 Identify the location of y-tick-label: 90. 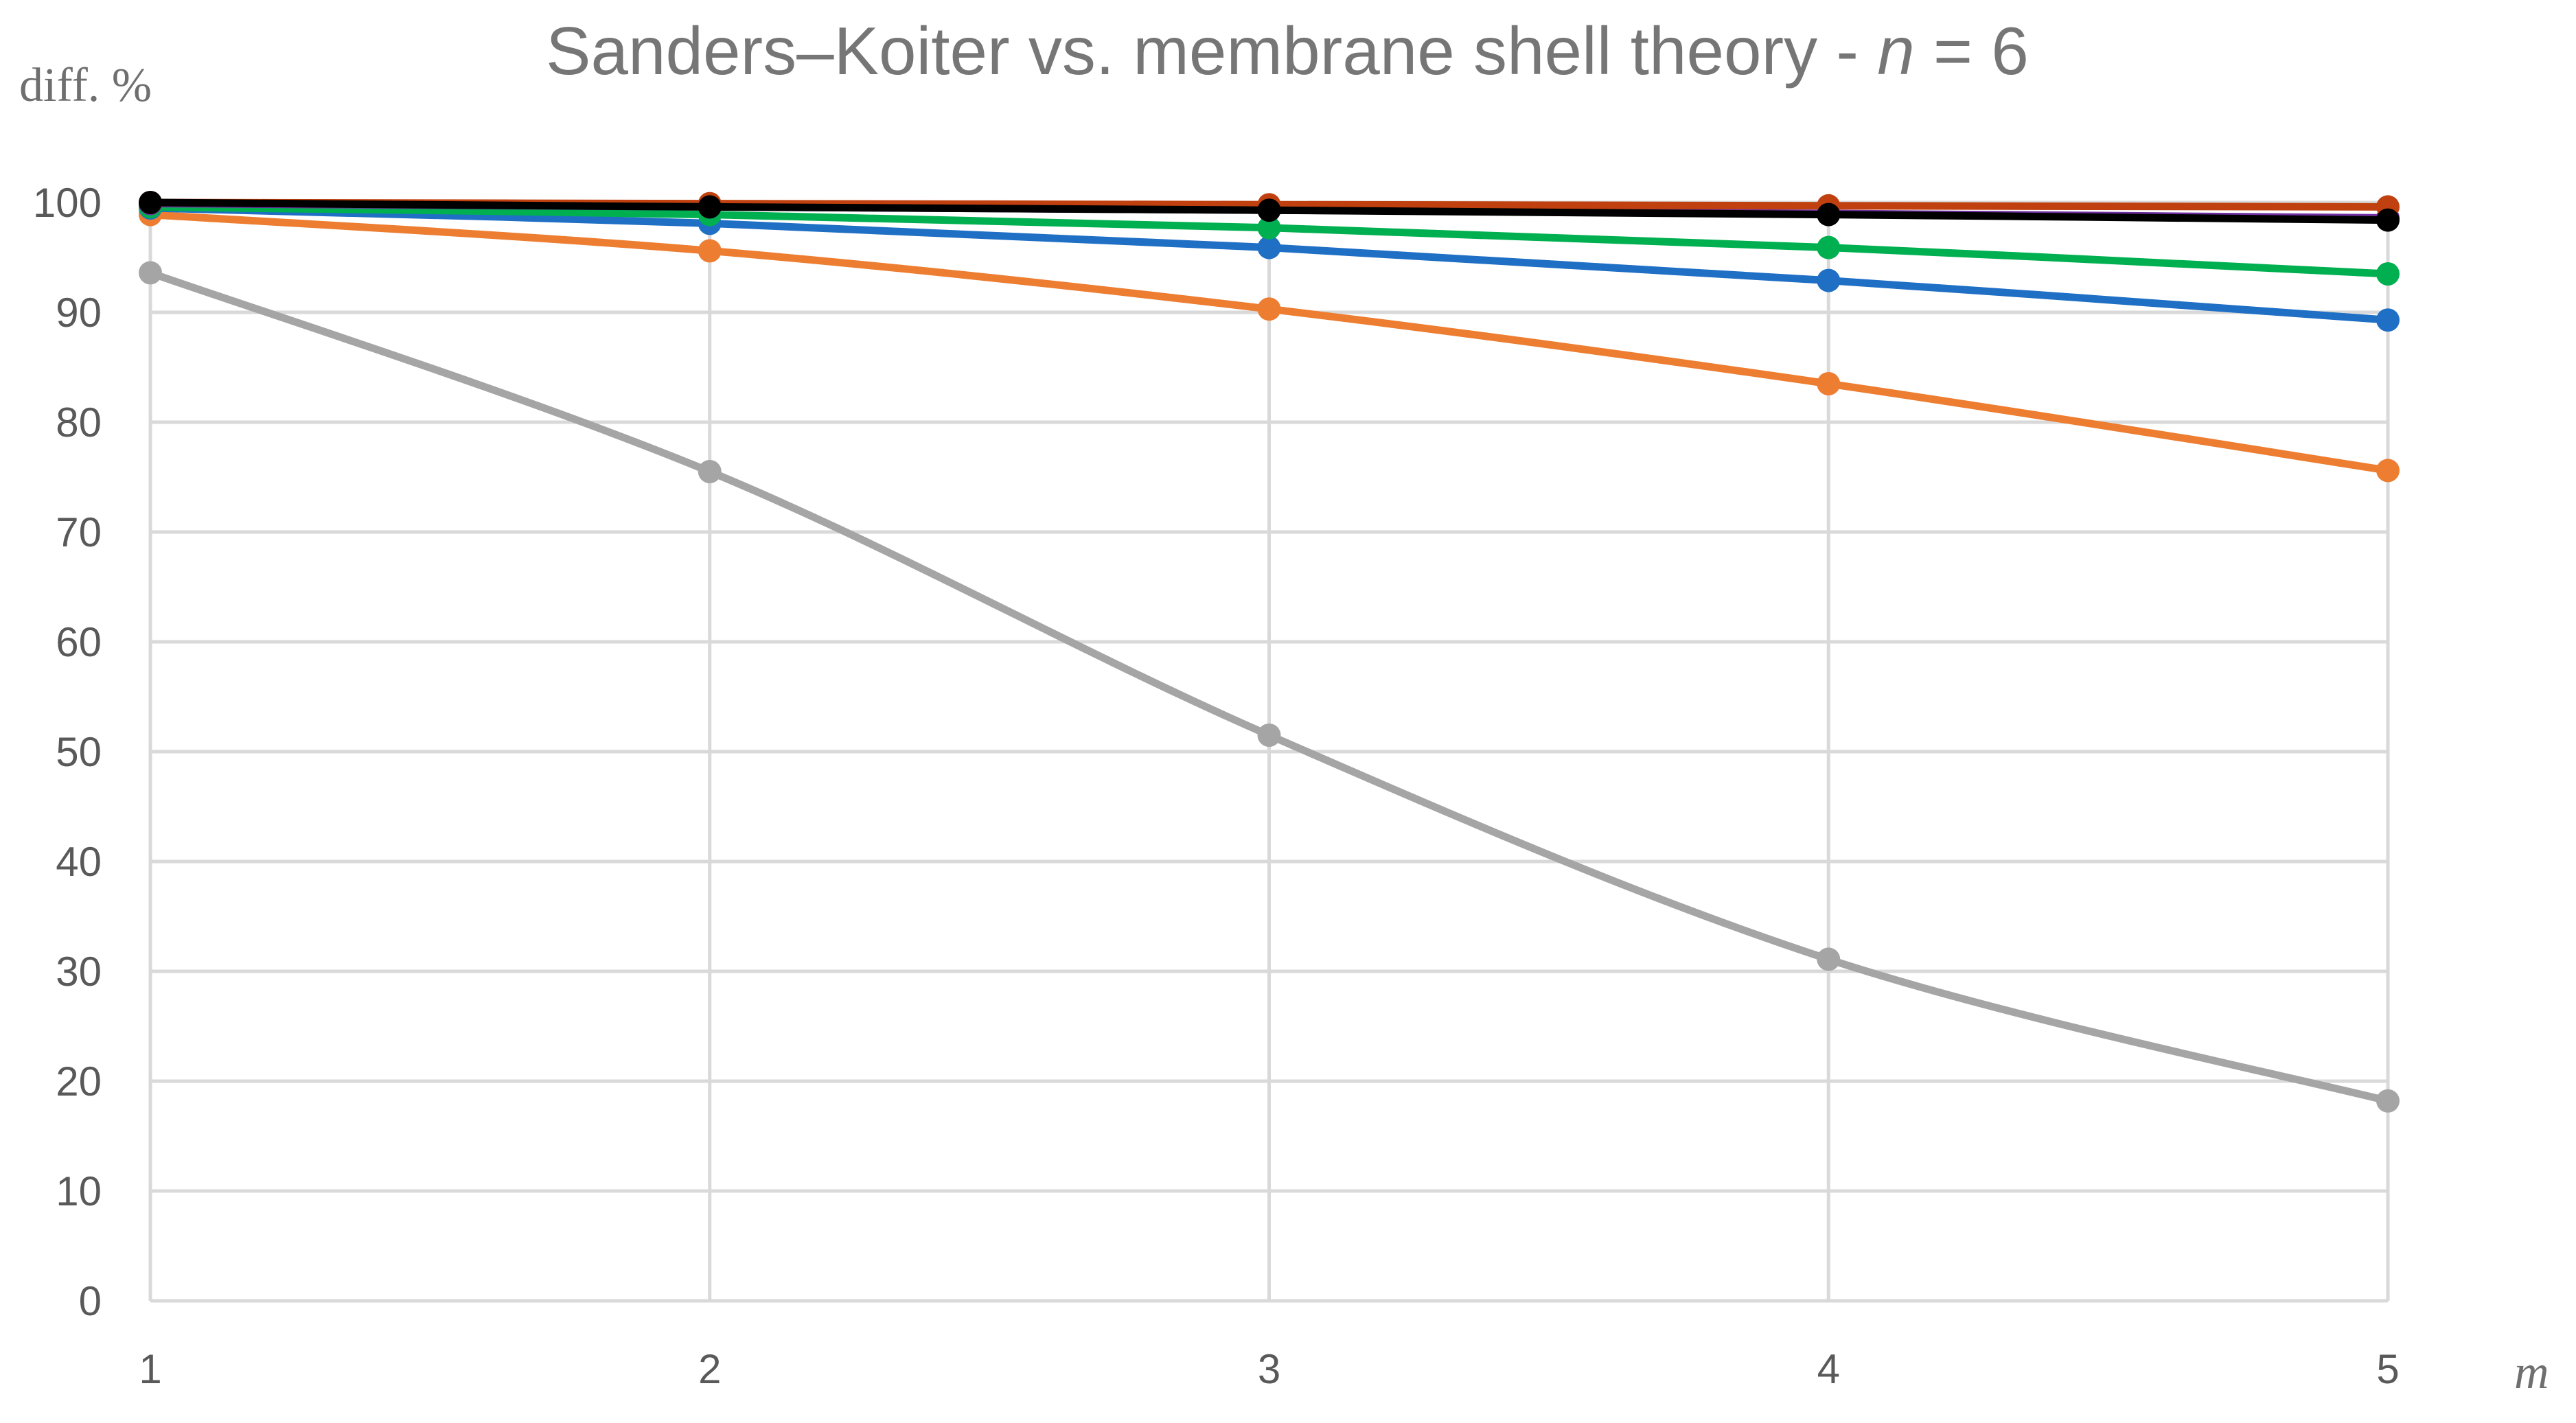
(79, 313).